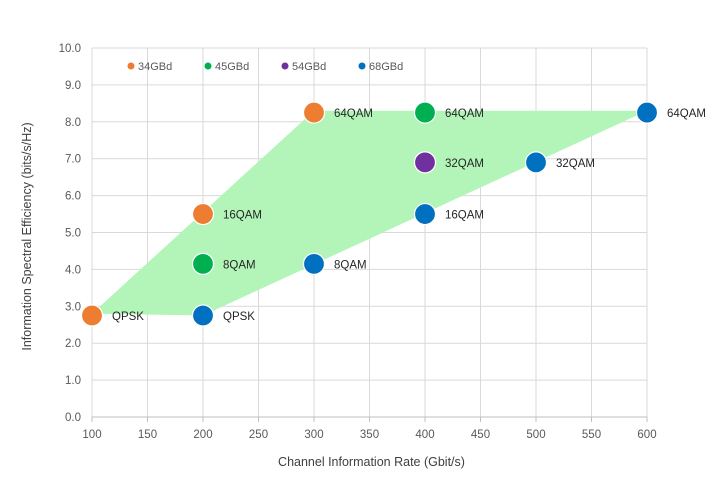  I want to click on y-tick-label: 2.0, so click(73, 344).